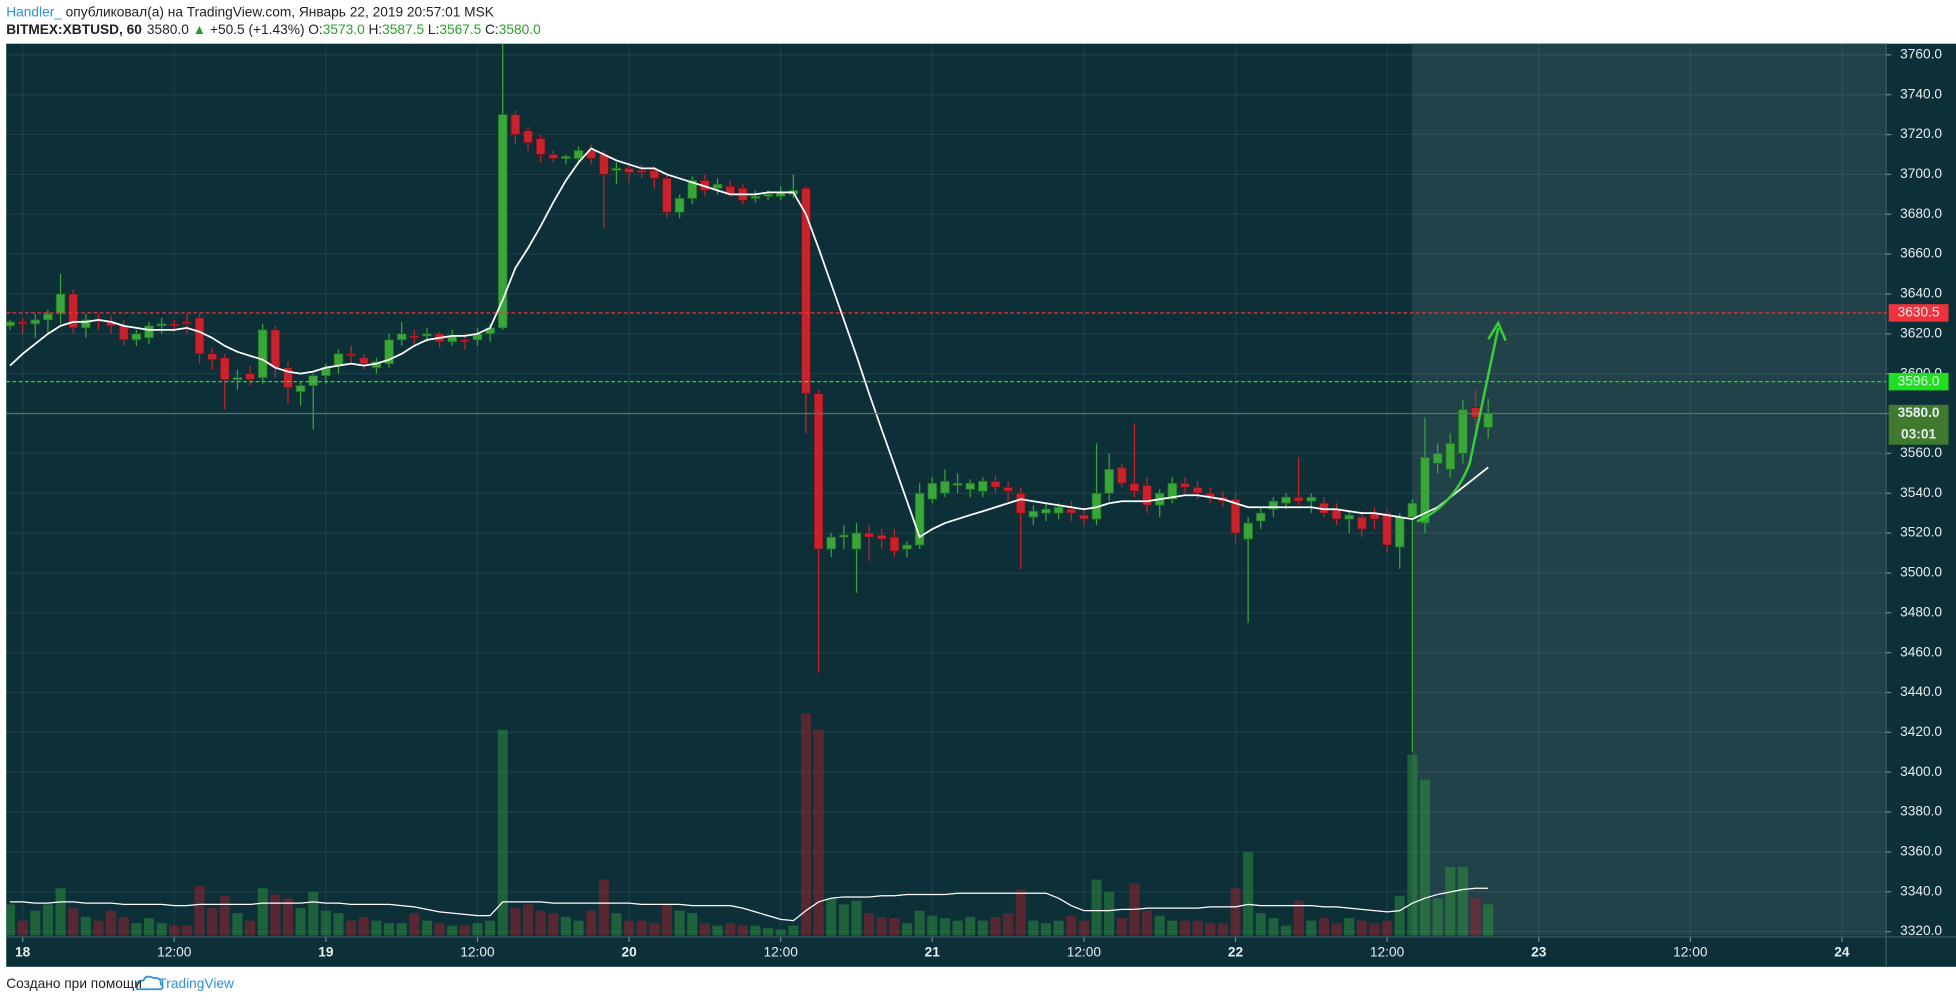  I want to click on y-tick-label: 3660.0, so click(1921, 253).